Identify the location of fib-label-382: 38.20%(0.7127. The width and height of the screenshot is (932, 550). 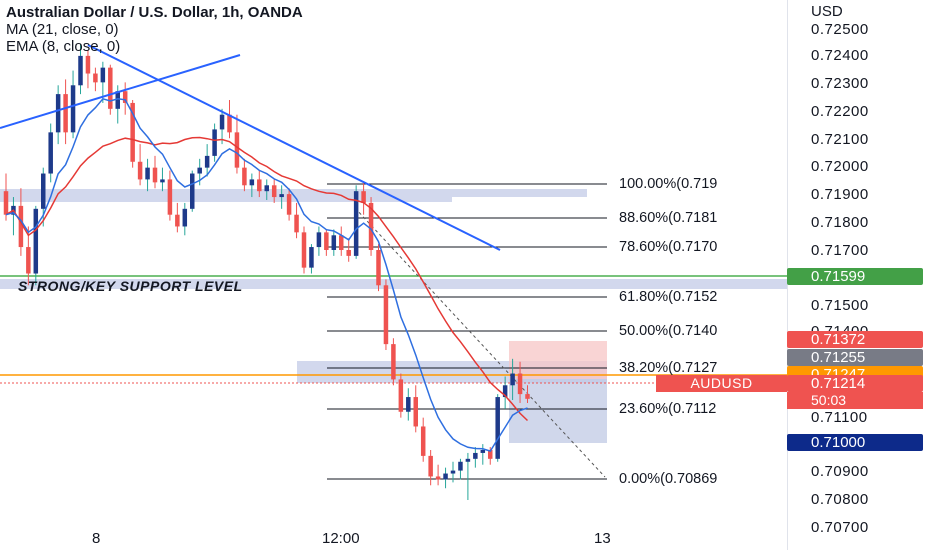
(668, 368).